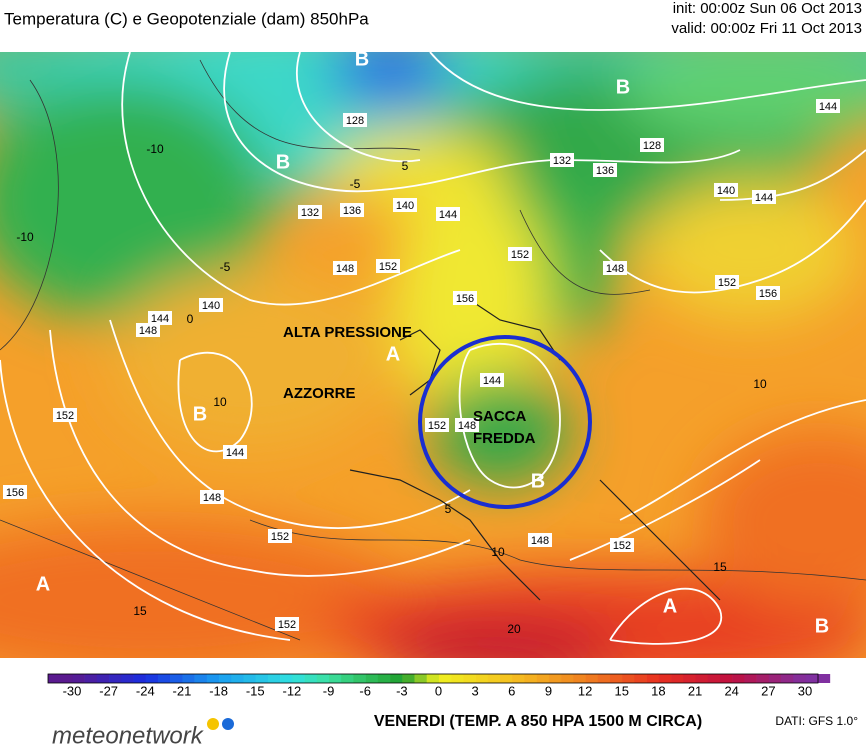 This screenshot has height=747, width=866. What do you see at coordinates (43, 584) in the screenshot?
I see `pressure-center: A` at bounding box center [43, 584].